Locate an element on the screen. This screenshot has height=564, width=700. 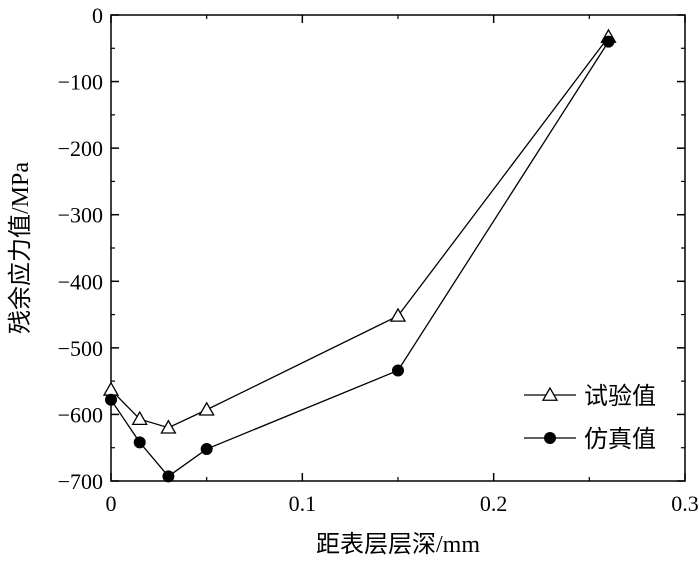
y-tick-label: −600 is located at coordinates (80, 414).